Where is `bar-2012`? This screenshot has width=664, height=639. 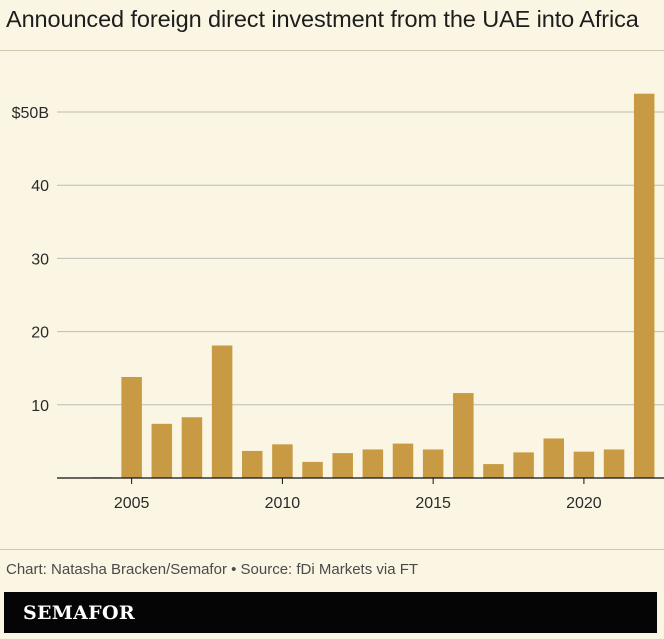
bar-2012 is located at coordinates (342, 465).